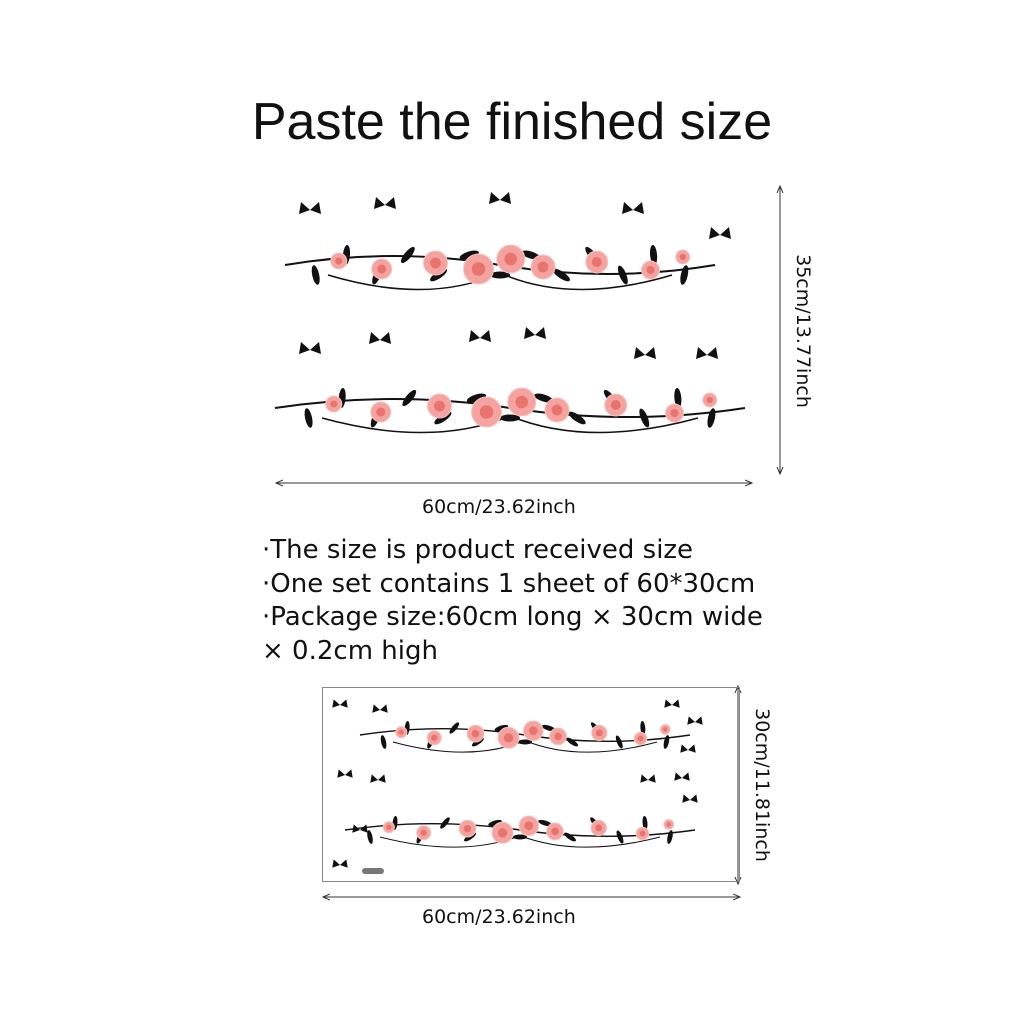  Describe the element at coordinates (499, 507) in the screenshot. I see `finished-width-label: 60cm/23.62inch` at that location.